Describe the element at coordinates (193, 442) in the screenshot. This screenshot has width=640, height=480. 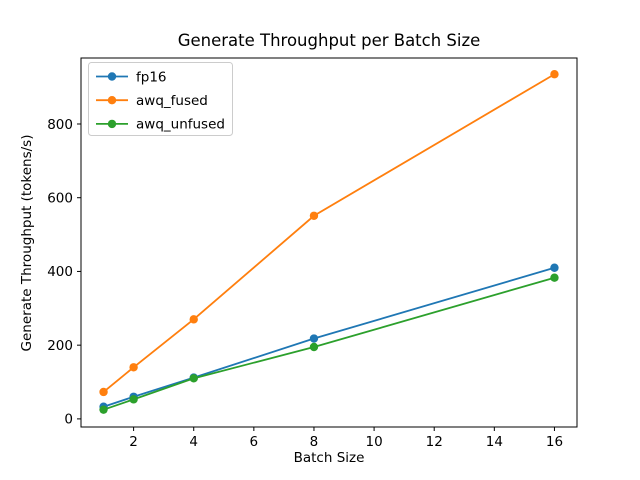
I see `x-tick-label: 4` at that location.